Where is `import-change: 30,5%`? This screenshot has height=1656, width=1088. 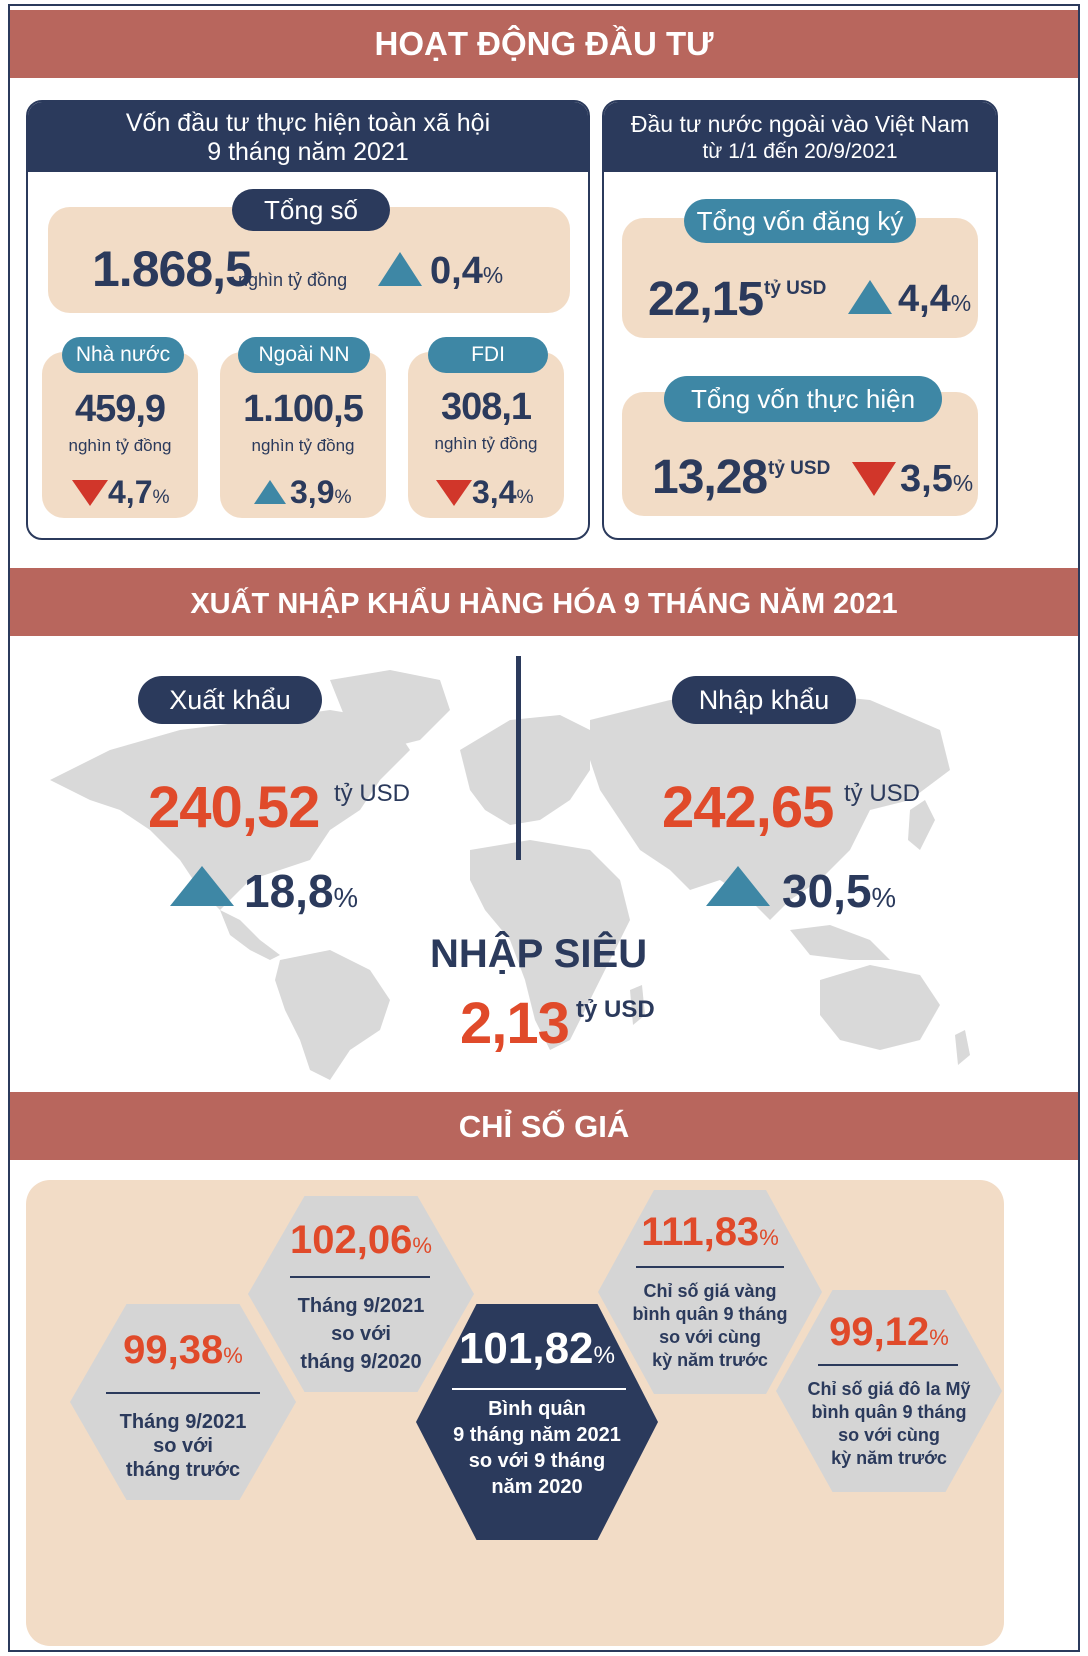 import-change: 30,5% is located at coordinates (839, 891).